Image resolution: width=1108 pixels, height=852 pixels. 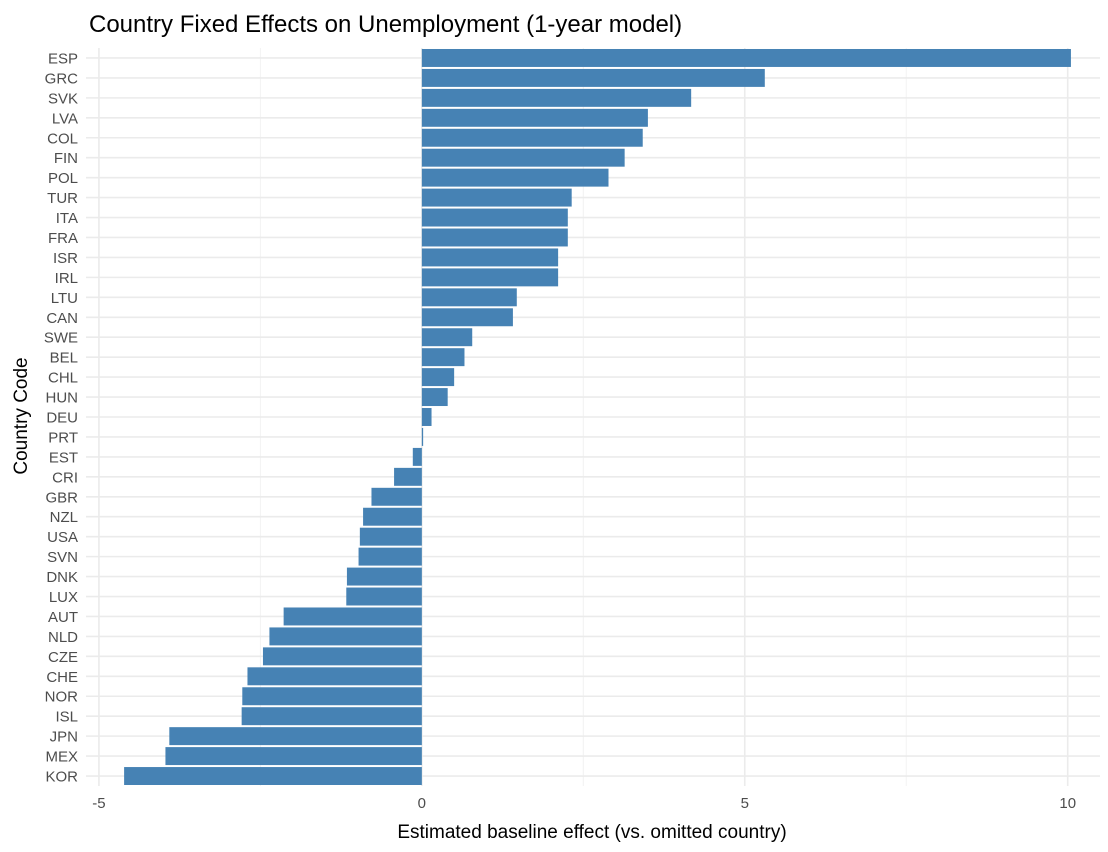 I want to click on y-tick-label: DNK, so click(x=62, y=577).